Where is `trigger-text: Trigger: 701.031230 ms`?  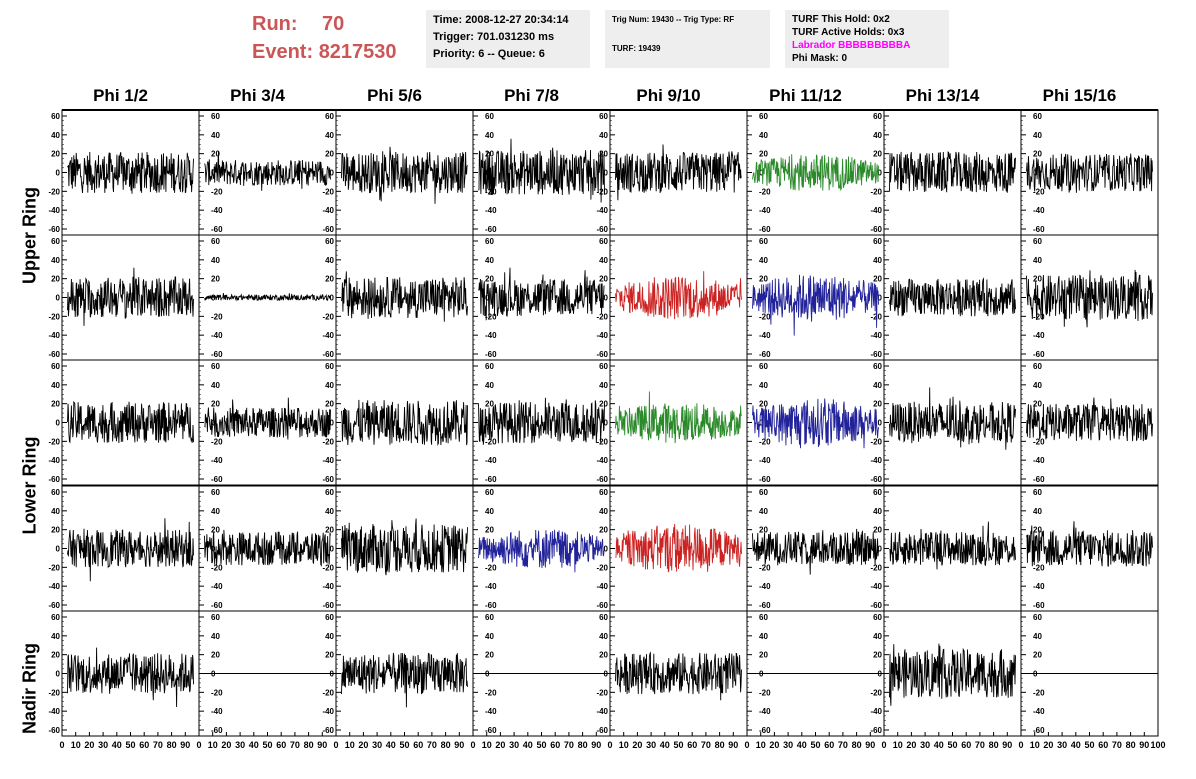 trigger-text: Trigger: 701.031230 ms is located at coordinates (494, 37).